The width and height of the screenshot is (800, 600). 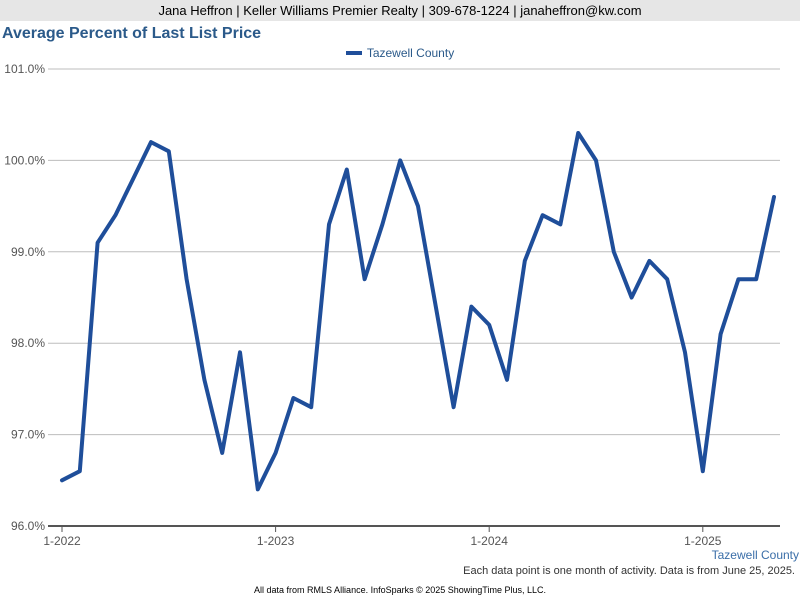 I want to click on y-tick-label: 101.0%, so click(x=24, y=69).